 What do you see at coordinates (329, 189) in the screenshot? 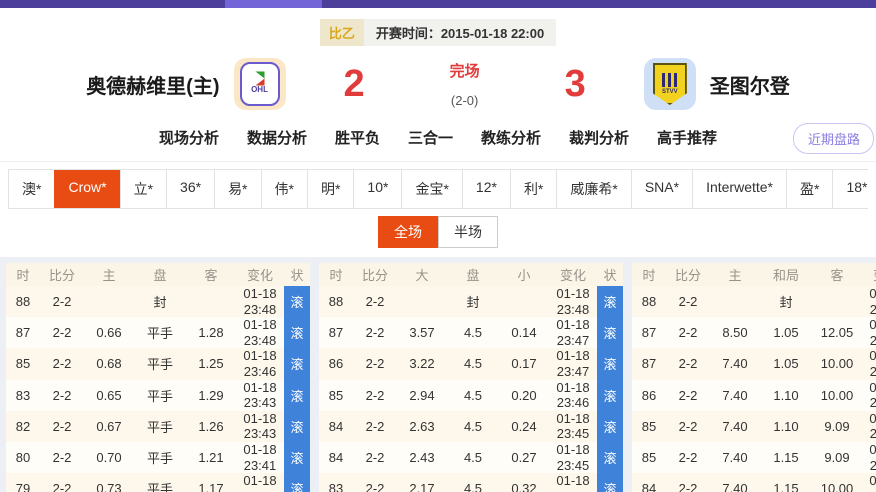
I see `bookmaker-tab: 明*` at bounding box center [329, 189].